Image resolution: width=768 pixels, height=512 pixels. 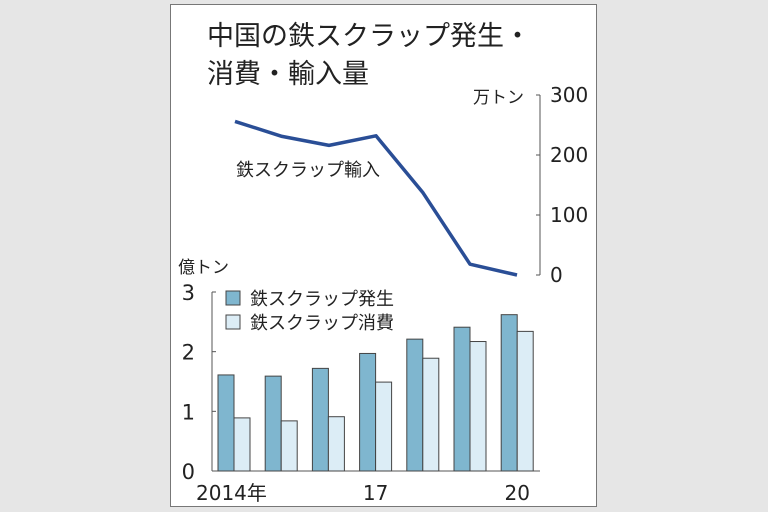 I want to click on import-line, so click(x=376, y=198).